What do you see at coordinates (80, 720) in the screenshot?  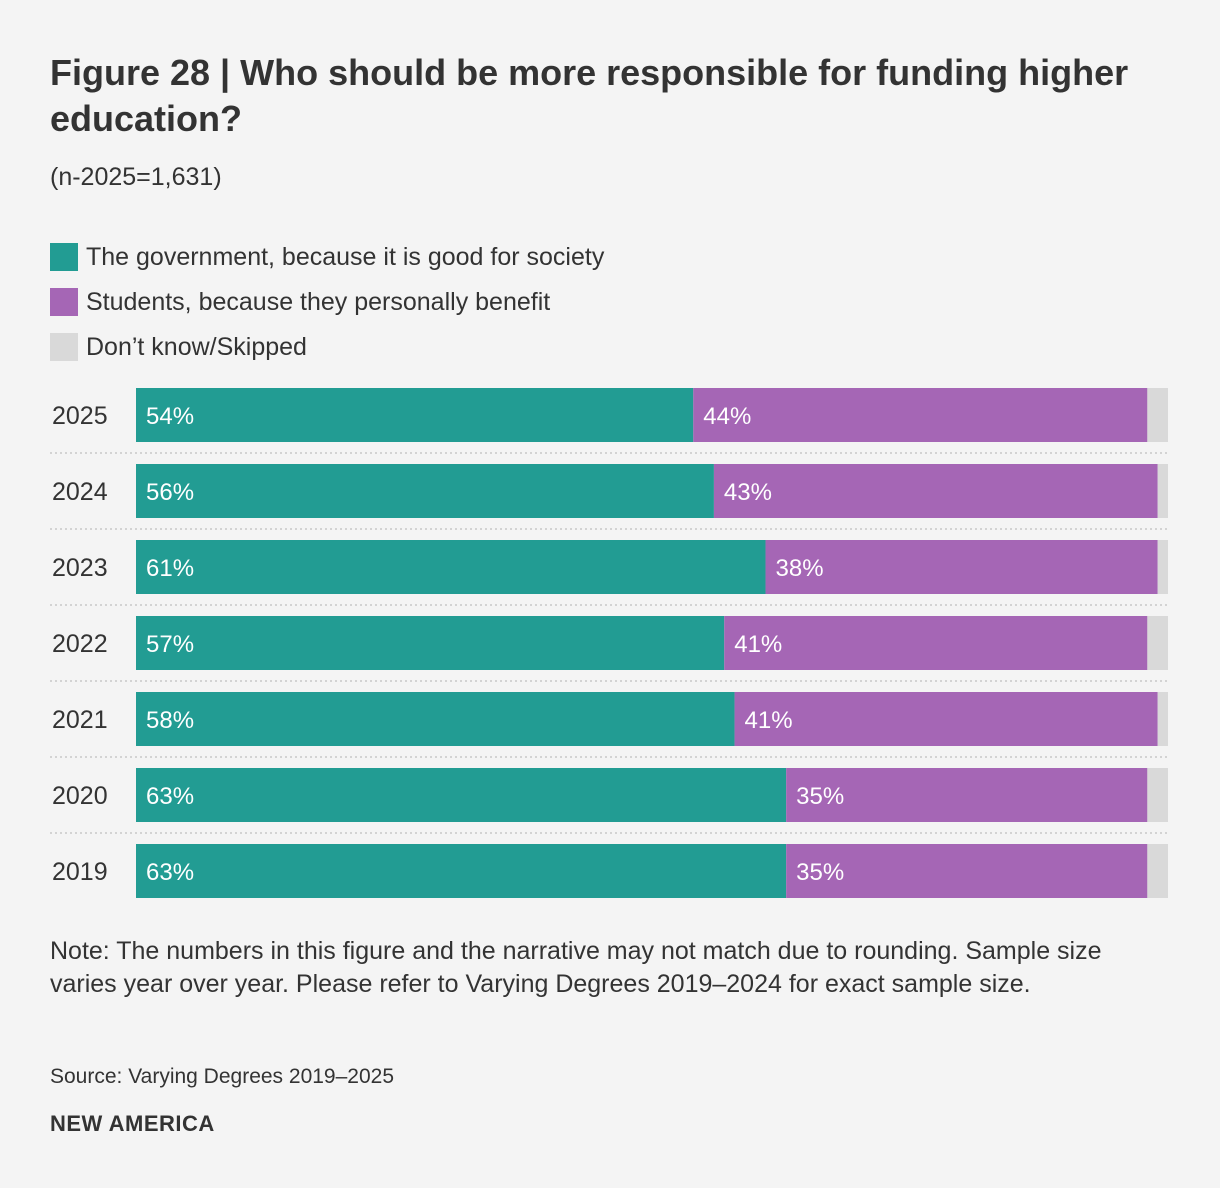 I see `category-label-2021: 2021` at bounding box center [80, 720].